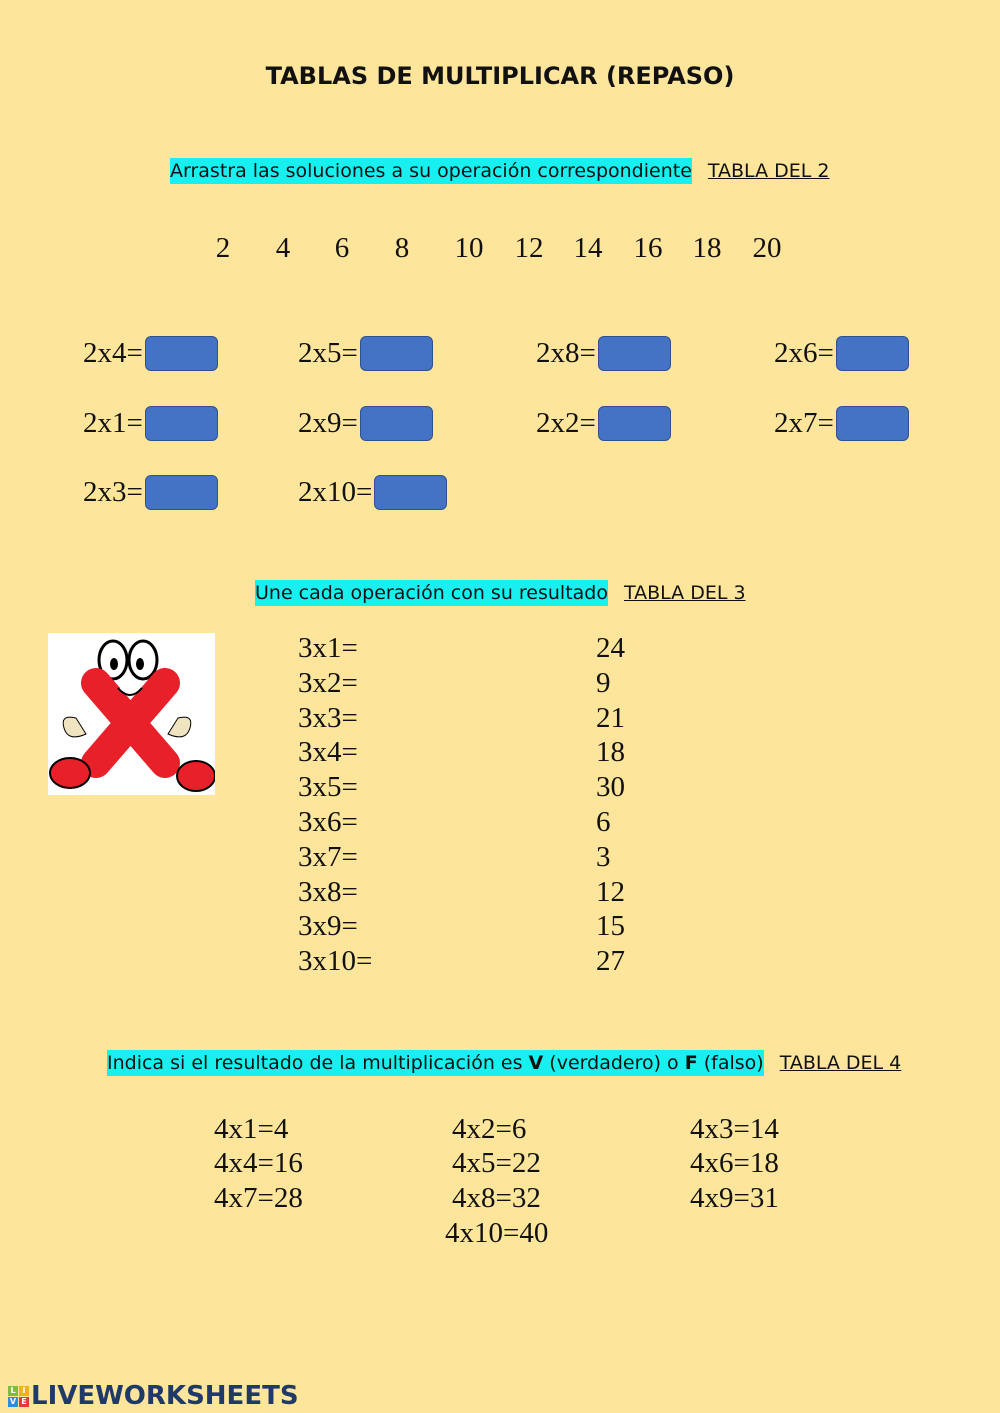 The image size is (1000, 1413). Describe the element at coordinates (342, 248) in the screenshot. I see `draggable-number: 6` at that location.